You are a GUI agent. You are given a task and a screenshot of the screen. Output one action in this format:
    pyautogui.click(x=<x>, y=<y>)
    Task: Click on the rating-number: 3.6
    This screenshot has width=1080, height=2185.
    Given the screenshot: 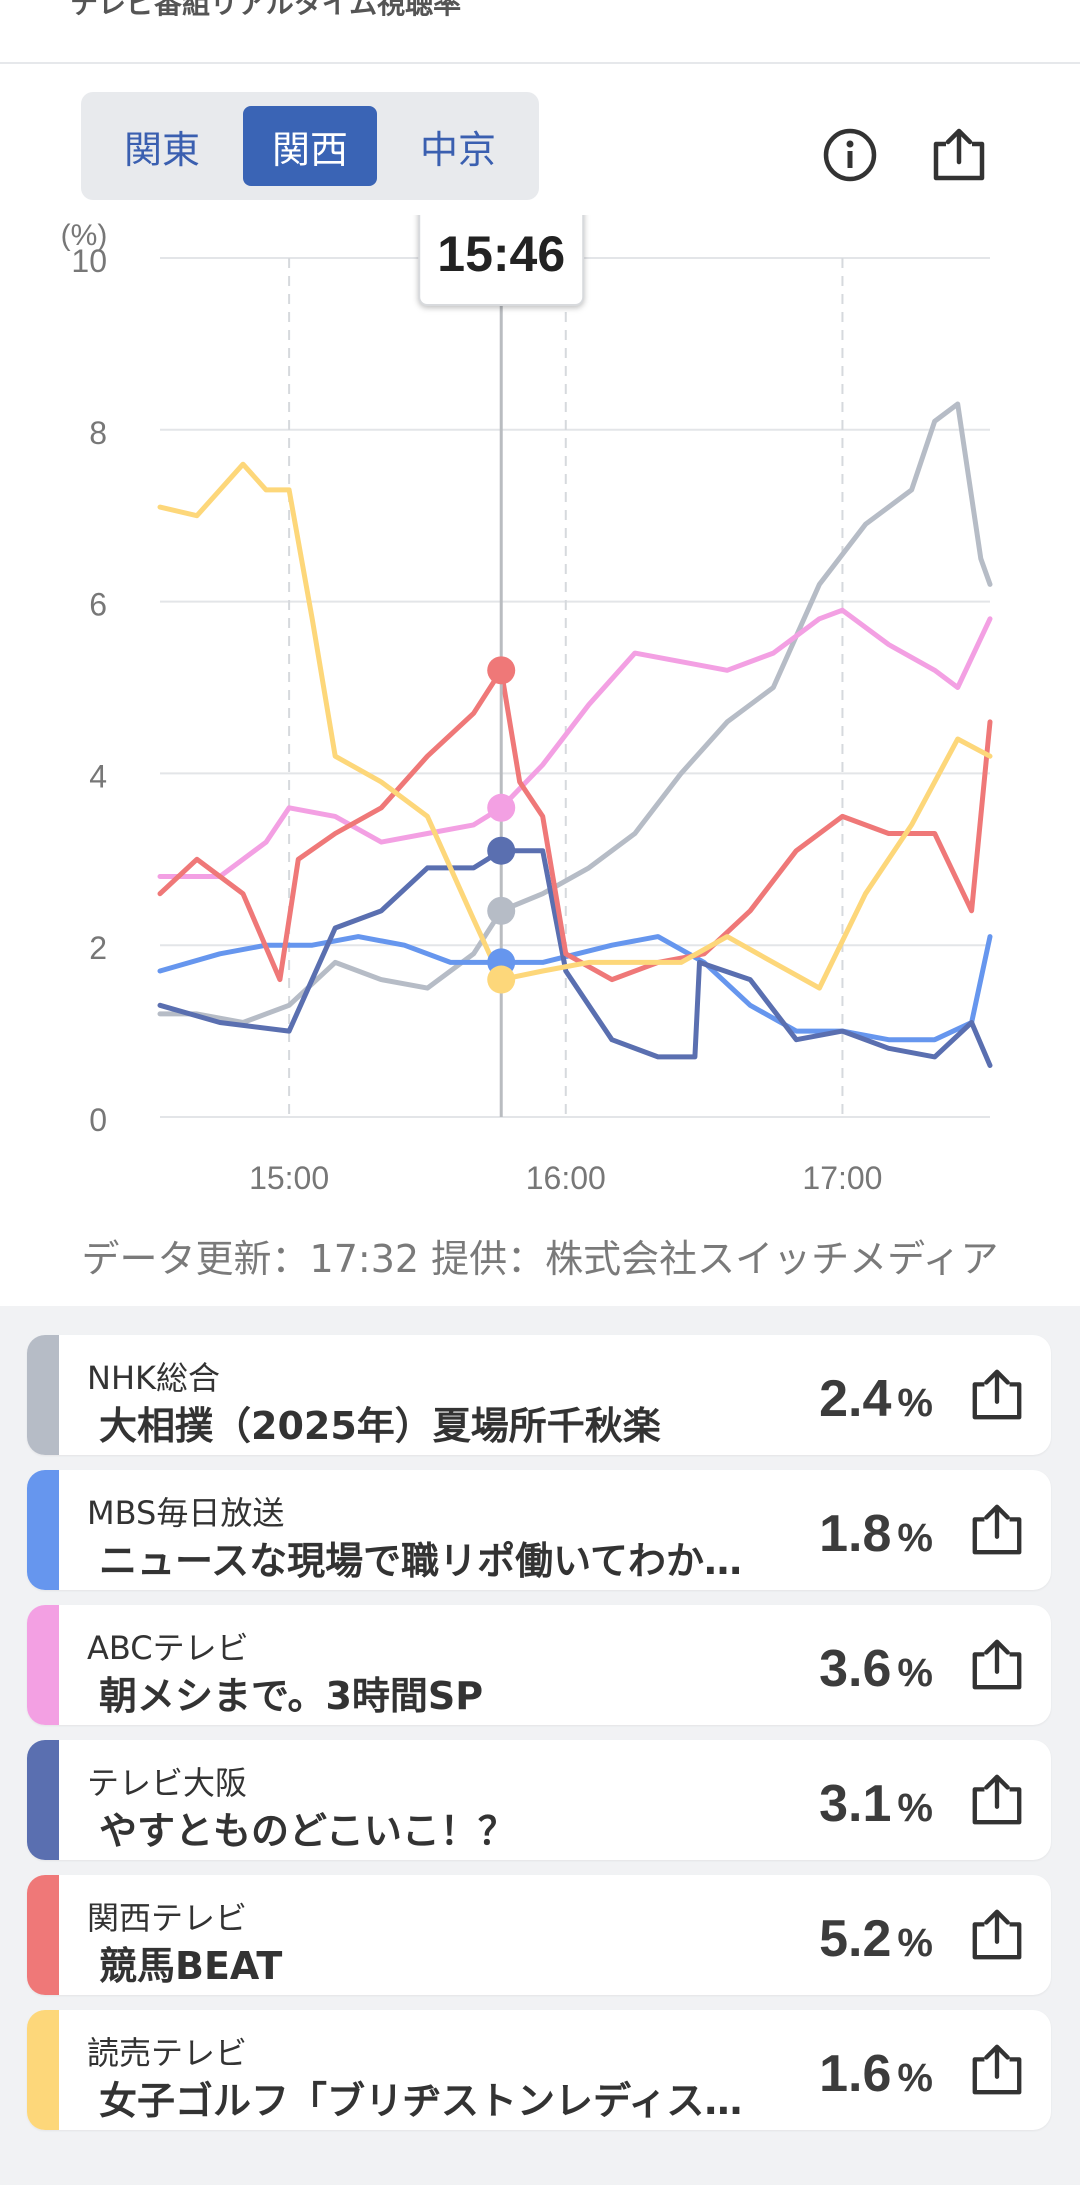 What is the action you would take?
    pyautogui.click(x=855, y=1669)
    